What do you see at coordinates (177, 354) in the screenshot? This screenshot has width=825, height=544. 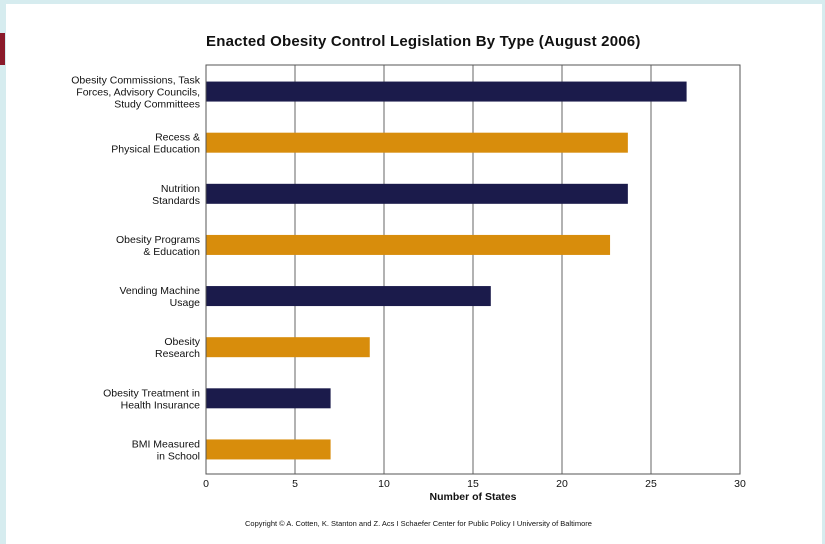 I see `category-label: Research` at bounding box center [177, 354].